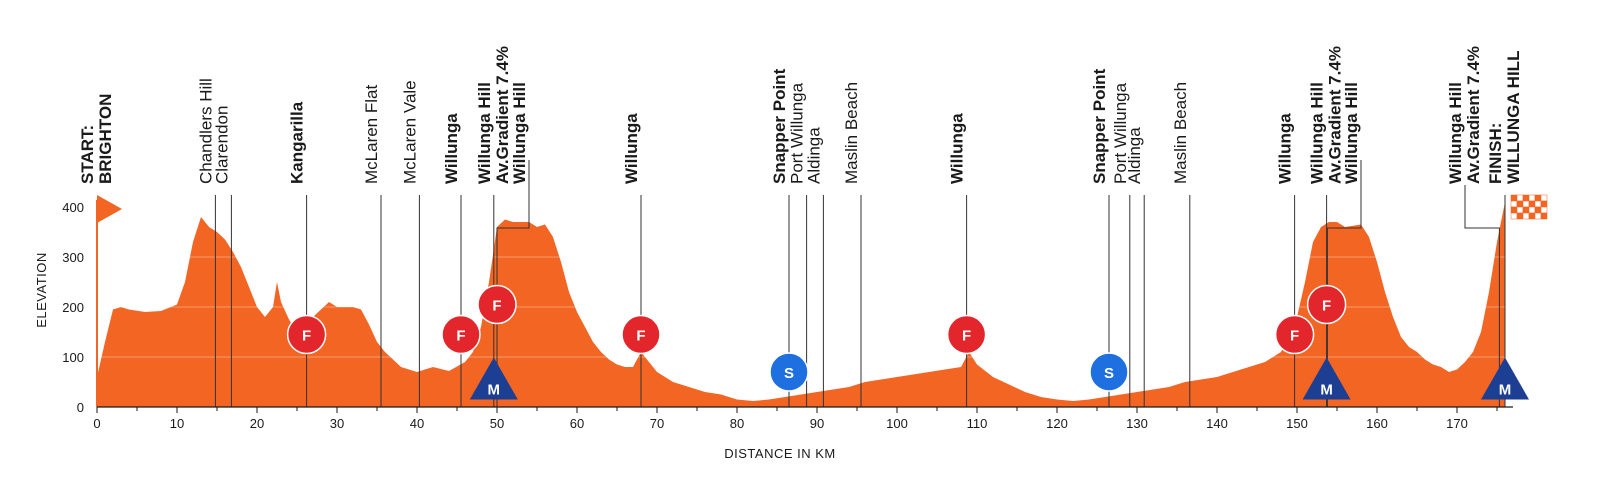 The image size is (1600, 480). I want to click on y-tick-label: 400, so click(73, 207).